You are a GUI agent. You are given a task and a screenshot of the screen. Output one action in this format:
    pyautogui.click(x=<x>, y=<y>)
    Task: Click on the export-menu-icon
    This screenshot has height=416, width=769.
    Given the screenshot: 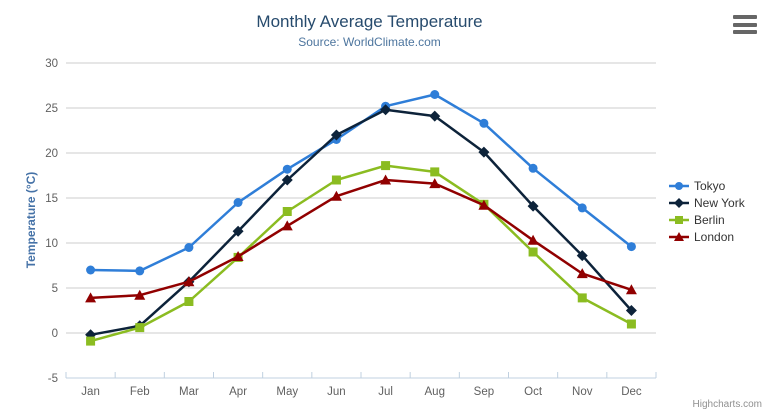 What is the action you would take?
    pyautogui.click(x=745, y=24)
    